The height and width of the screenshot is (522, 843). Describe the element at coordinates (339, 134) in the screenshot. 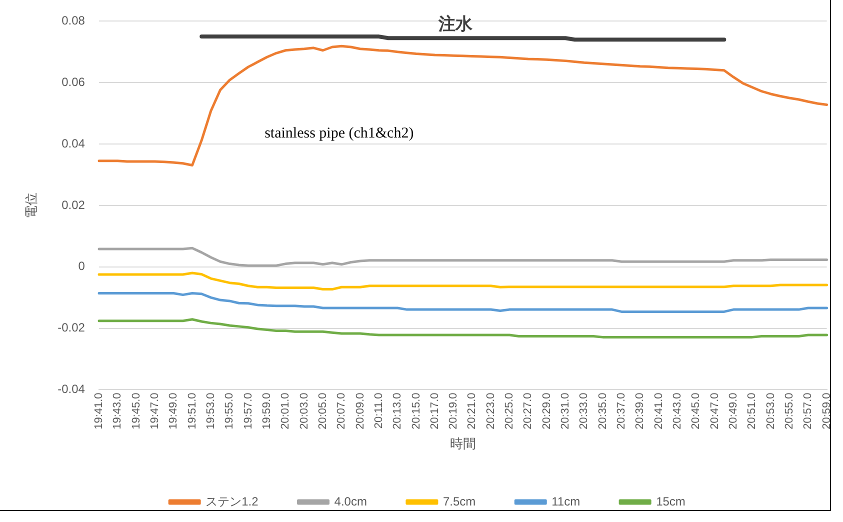

I see `annotation: stainless pipe (ch1&ch2)` at that location.